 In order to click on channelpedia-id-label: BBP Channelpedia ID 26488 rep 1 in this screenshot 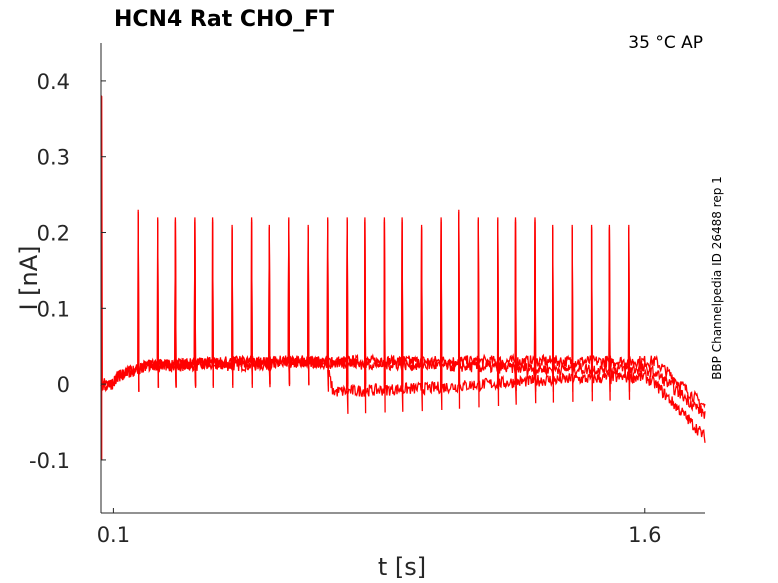, I will do `click(717, 278)`.